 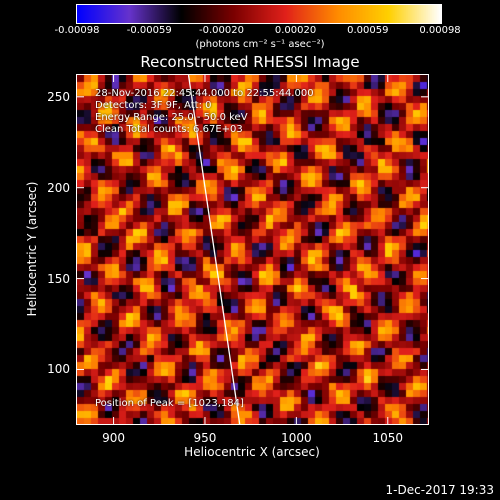 I want to click on x-tick-label: 1050, so click(x=388, y=438).